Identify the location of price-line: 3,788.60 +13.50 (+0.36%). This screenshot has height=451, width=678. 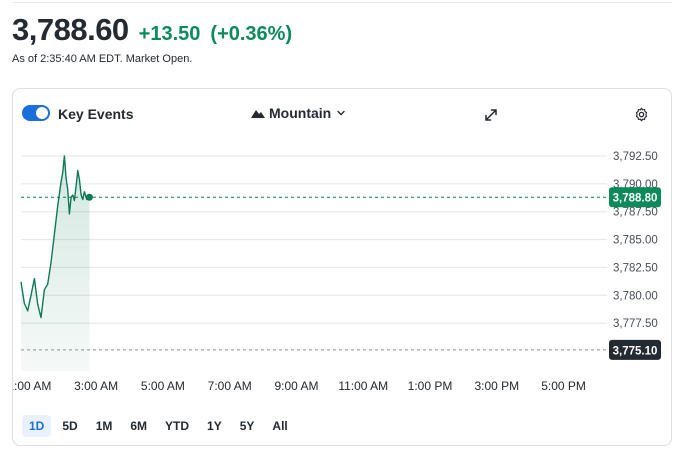
(152, 30).